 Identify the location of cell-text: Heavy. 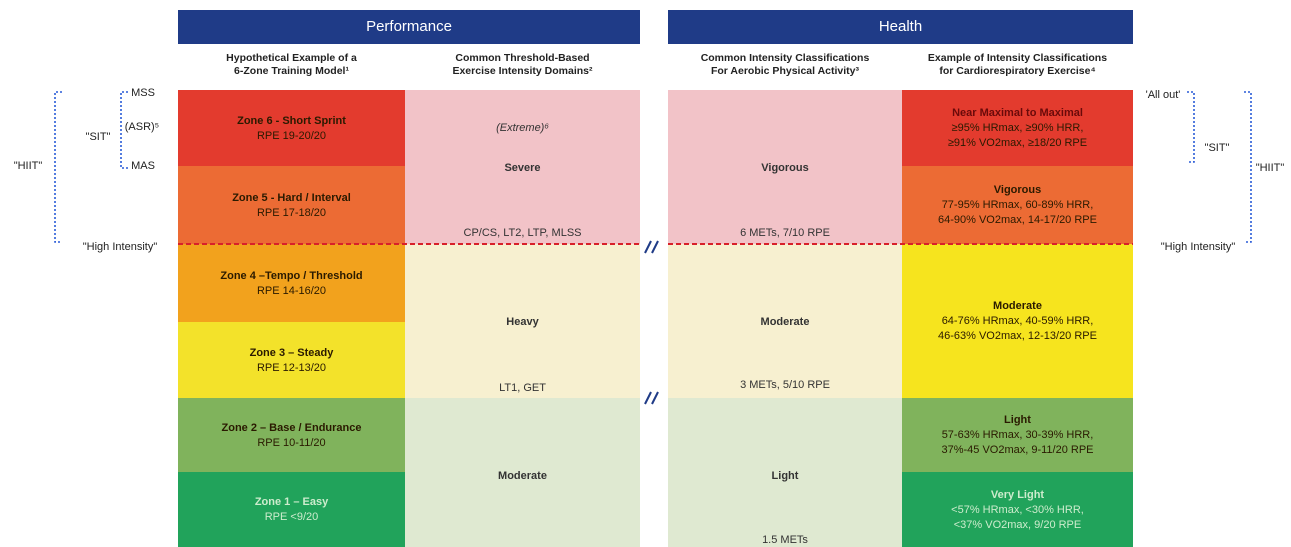
(522, 322).